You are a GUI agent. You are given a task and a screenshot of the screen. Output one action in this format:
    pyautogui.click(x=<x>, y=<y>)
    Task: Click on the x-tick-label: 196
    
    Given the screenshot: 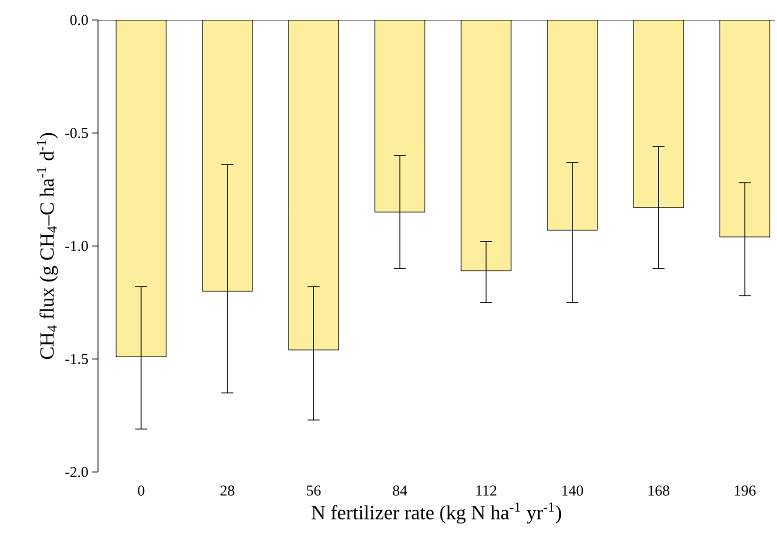 What is the action you would take?
    pyautogui.click(x=745, y=491)
    